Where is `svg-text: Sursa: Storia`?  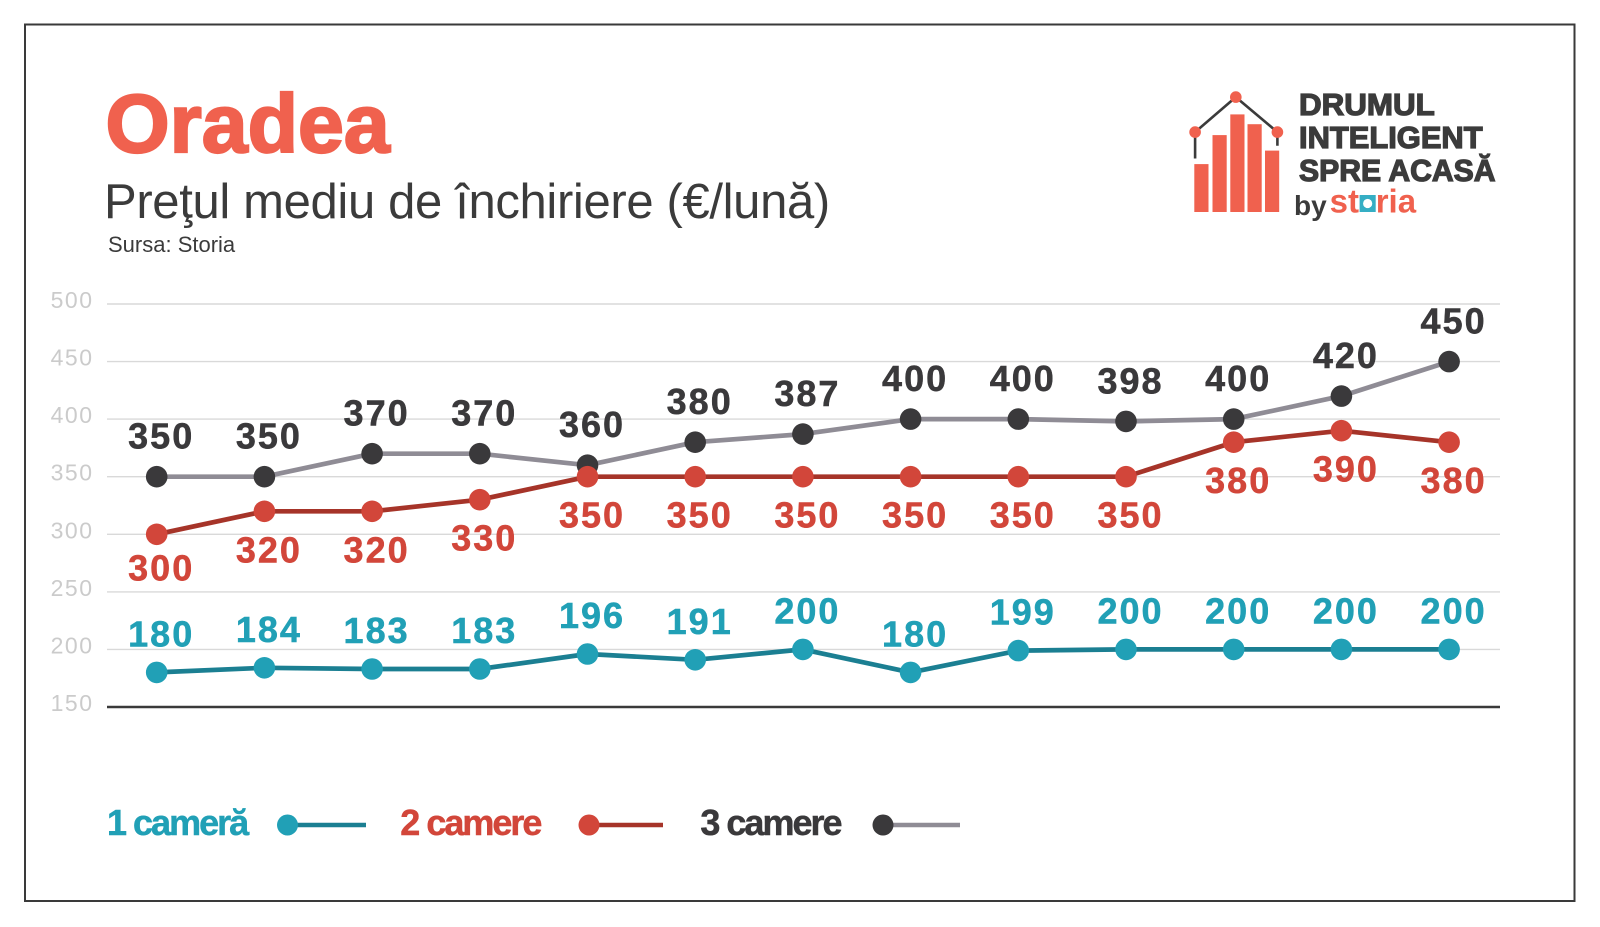 svg-text: Sursa: Storia is located at coordinates (172, 244).